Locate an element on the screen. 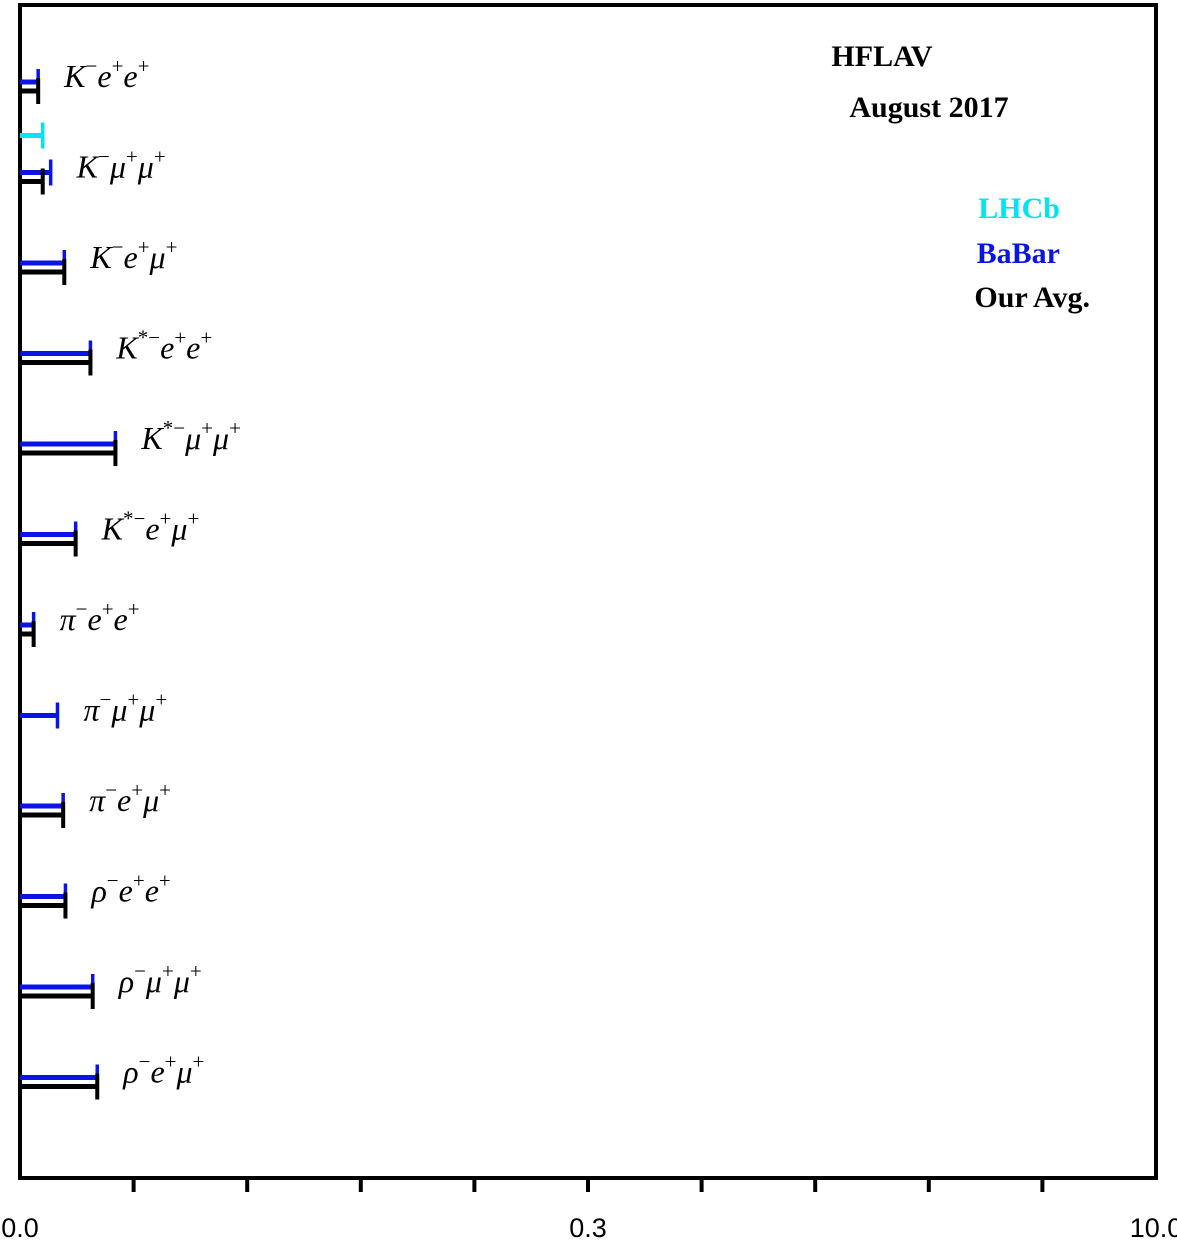 This screenshot has height=1243, width=1177. decay-label: π−e+μ+ is located at coordinates (130, 798).